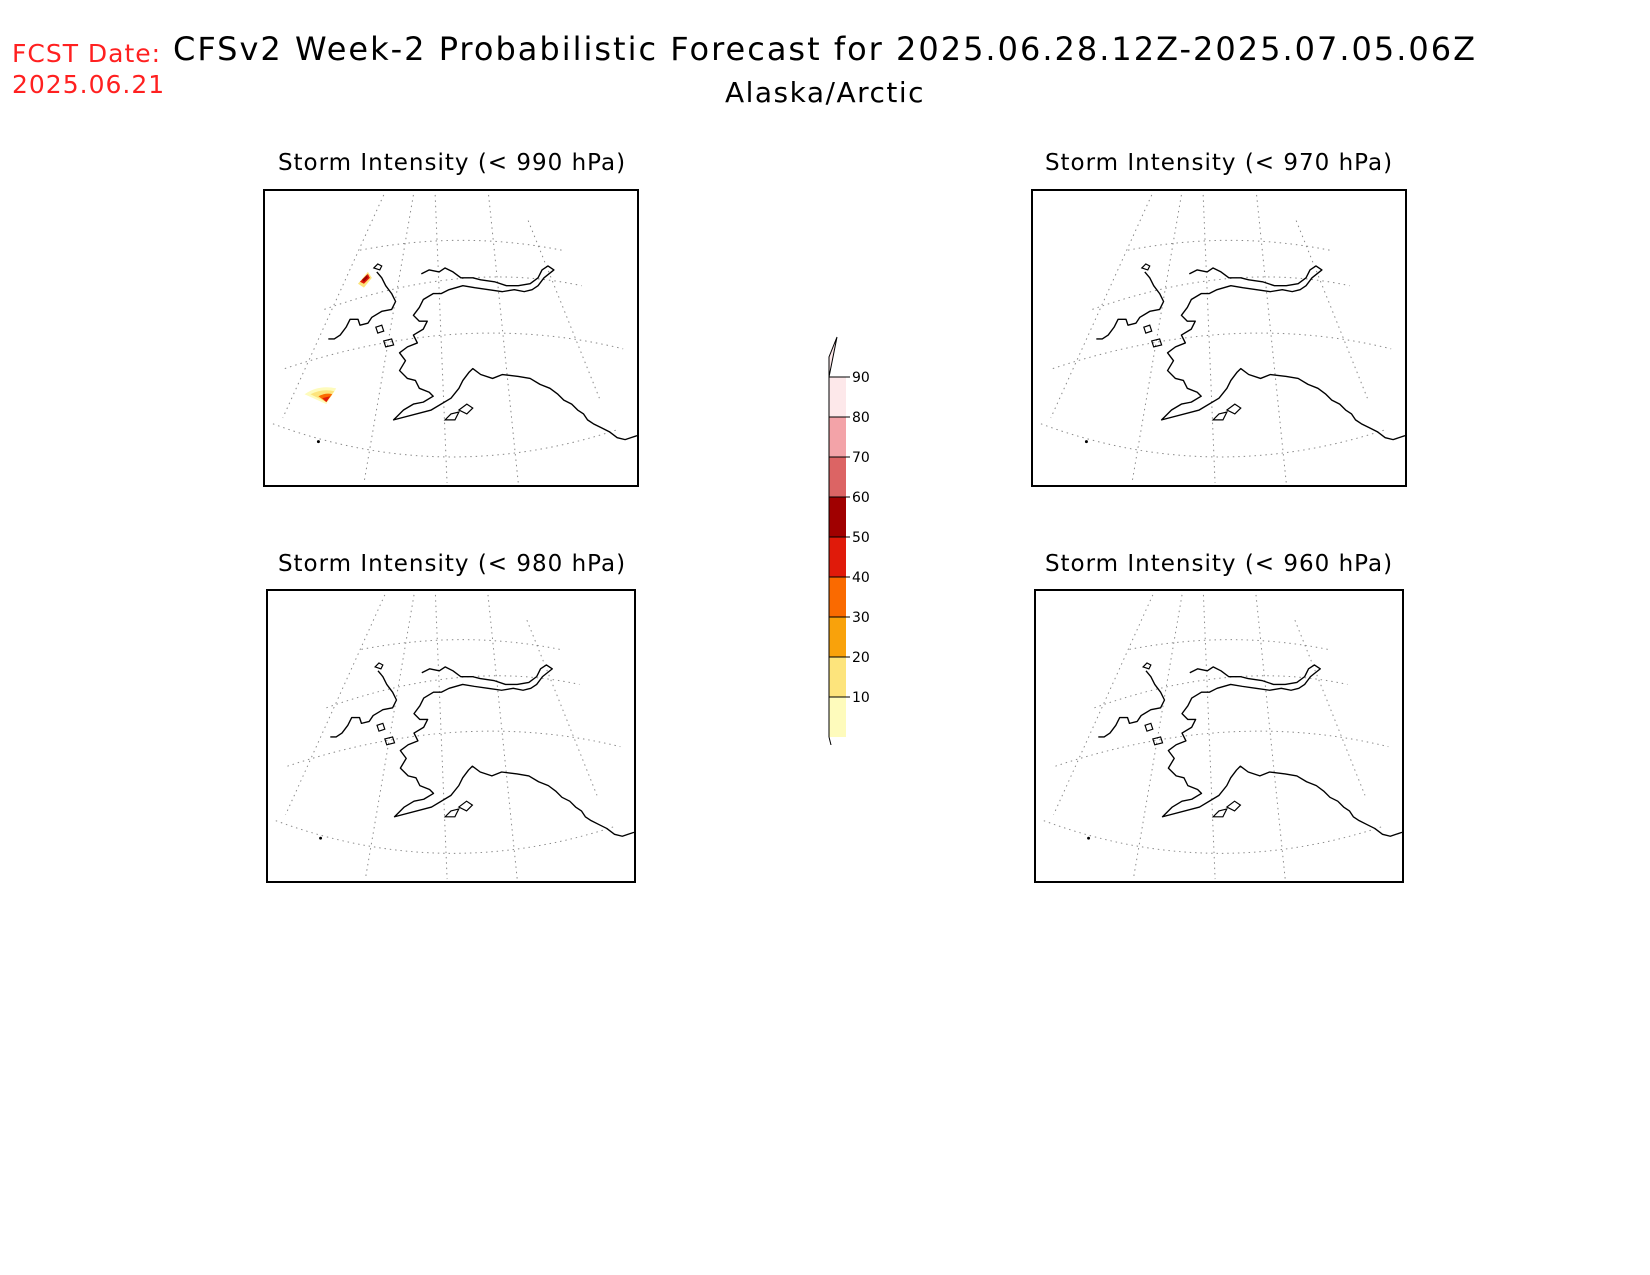 The image size is (1650, 1275). Describe the element at coordinates (830, 740) in the screenshot. I see `colorbar-bottom-triangle` at that location.